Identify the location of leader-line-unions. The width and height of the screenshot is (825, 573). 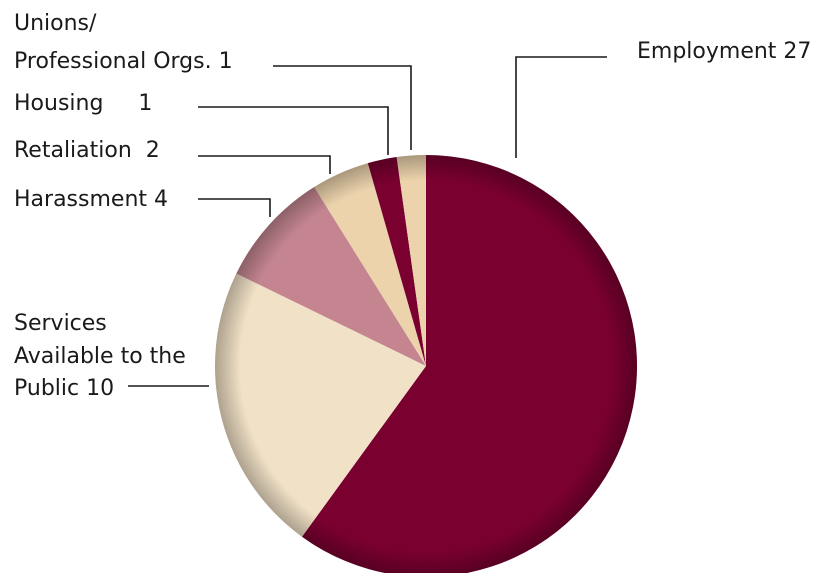
(342, 107).